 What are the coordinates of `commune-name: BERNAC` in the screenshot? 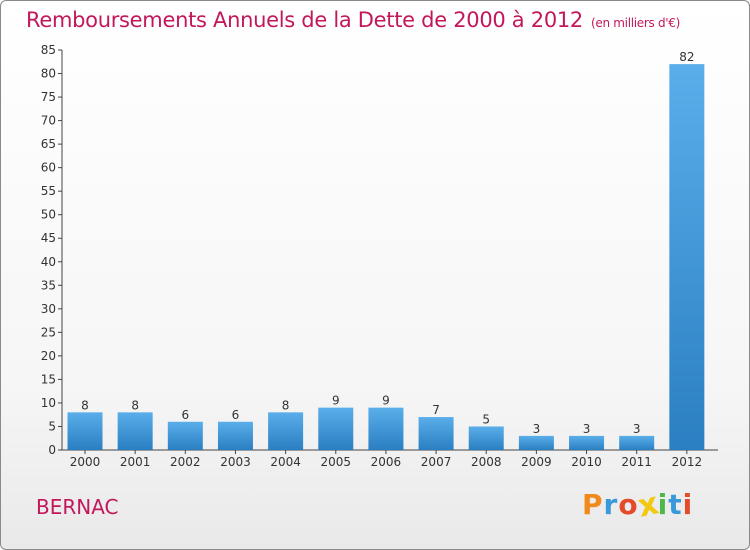 It's located at (77, 507).